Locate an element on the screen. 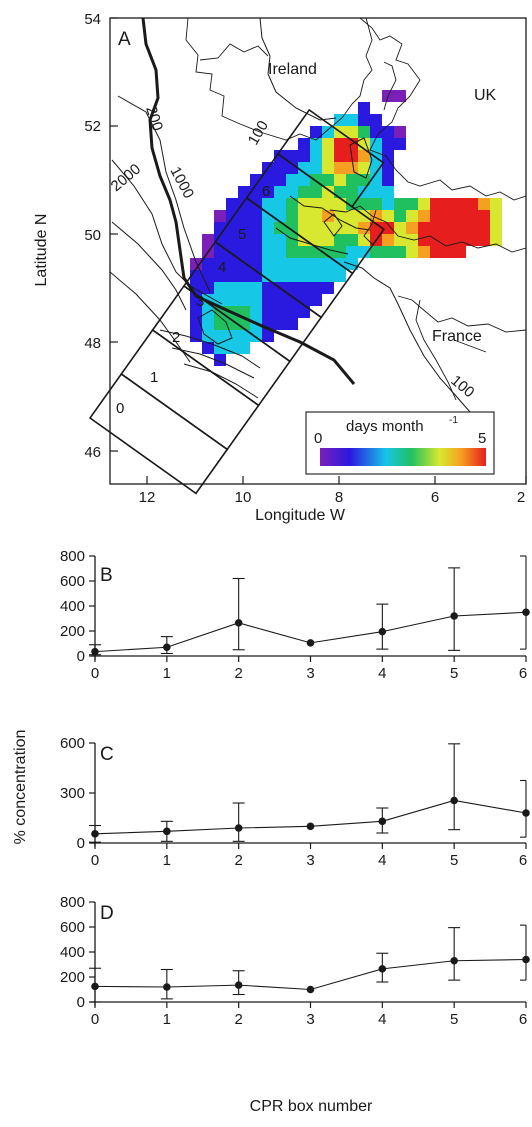  lat-tick-label: 52 is located at coordinates (92, 126).